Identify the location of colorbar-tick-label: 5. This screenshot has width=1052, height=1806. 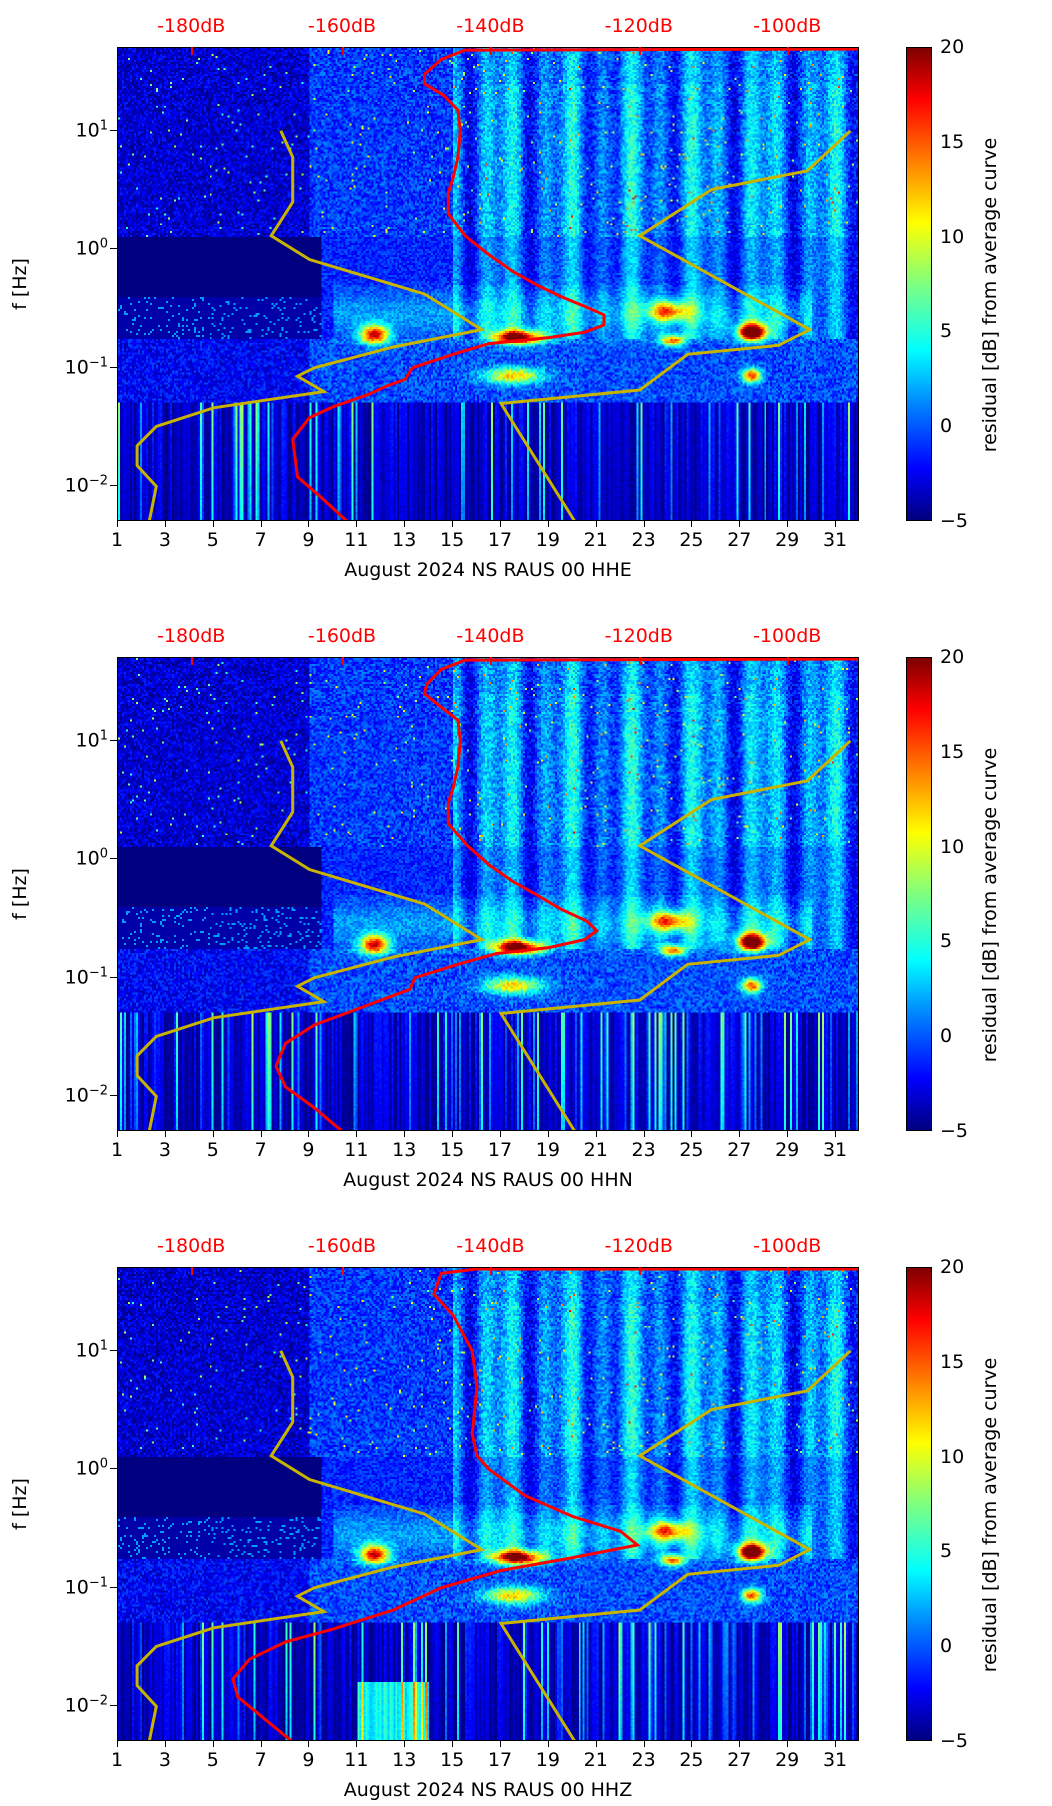
(946, 331).